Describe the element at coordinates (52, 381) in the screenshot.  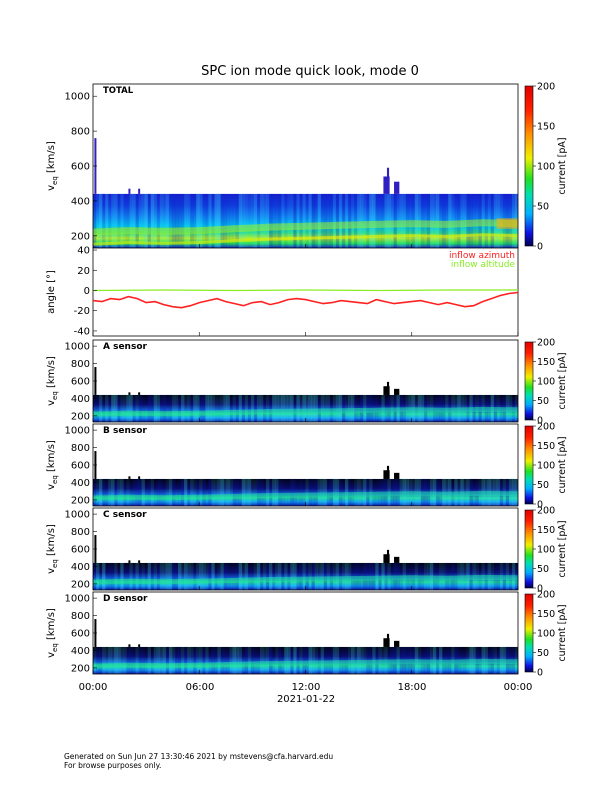
I see `y-axis-label: veq [km/s]` at that location.